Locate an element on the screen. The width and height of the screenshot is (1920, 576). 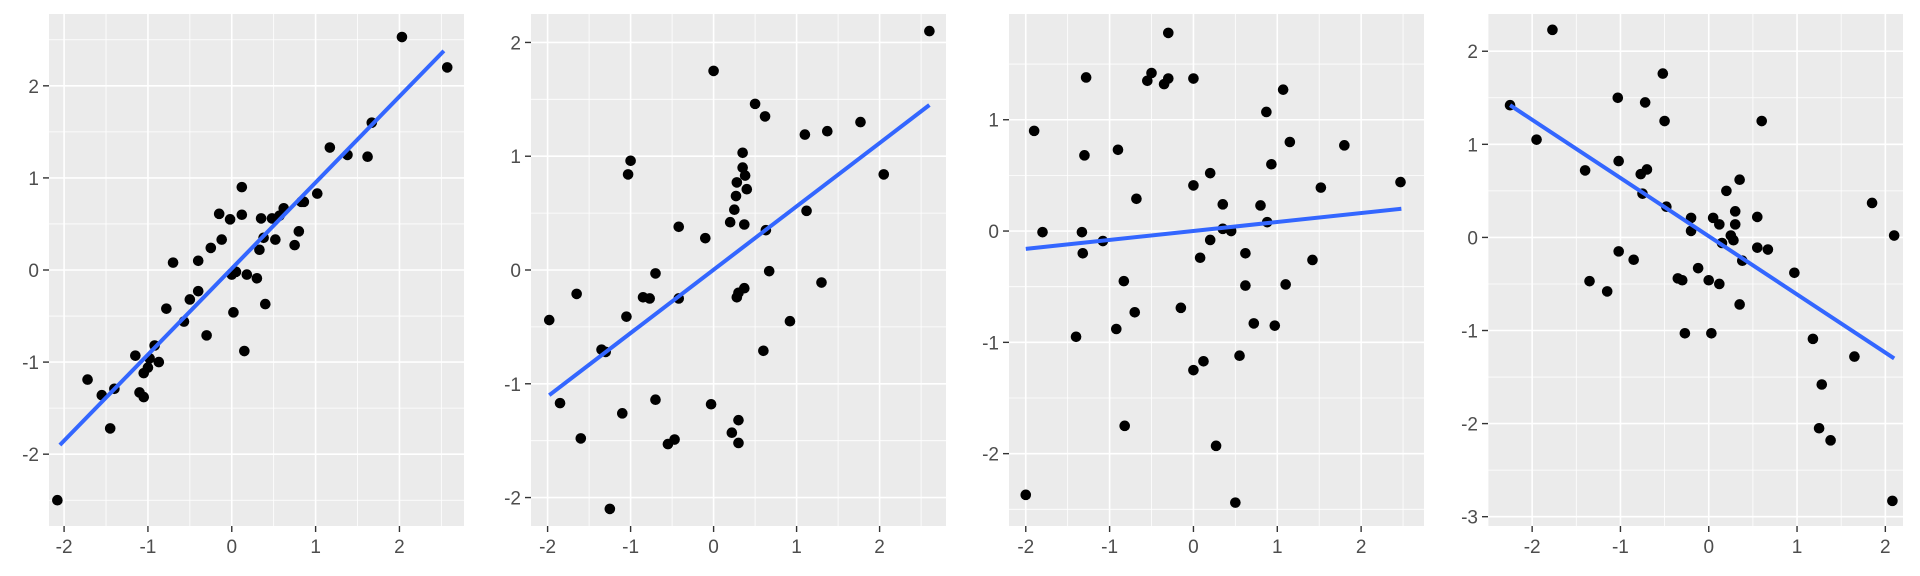
x-tick-label: 1 is located at coordinates (1277, 547).